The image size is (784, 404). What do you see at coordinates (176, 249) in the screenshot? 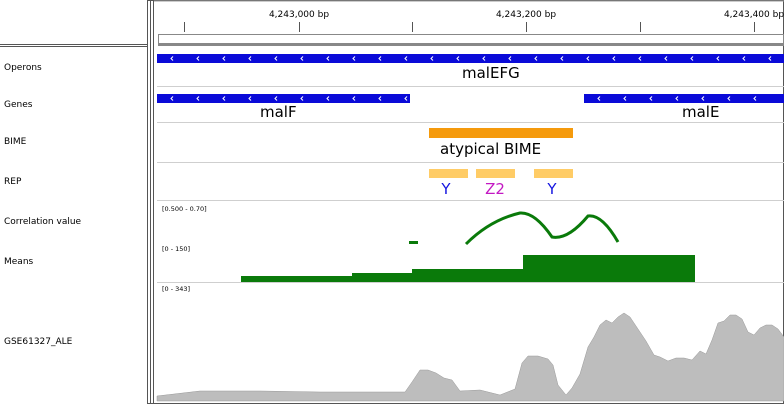
I see `means-data-range: [0 - 150]` at bounding box center [176, 249].